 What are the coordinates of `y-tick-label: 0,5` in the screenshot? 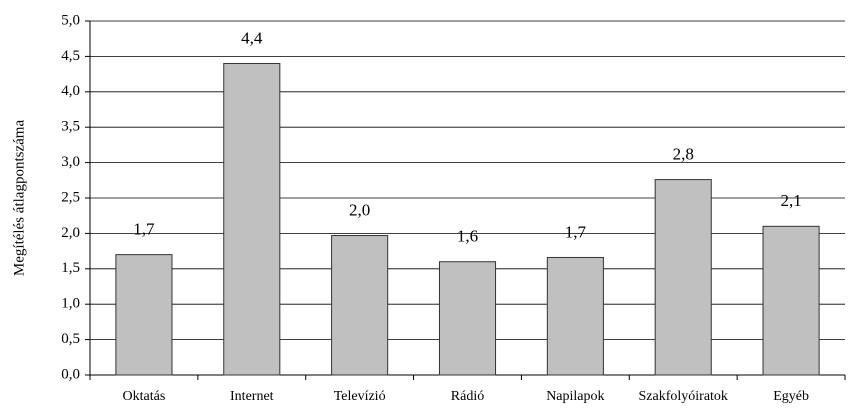 It's located at (70, 339).